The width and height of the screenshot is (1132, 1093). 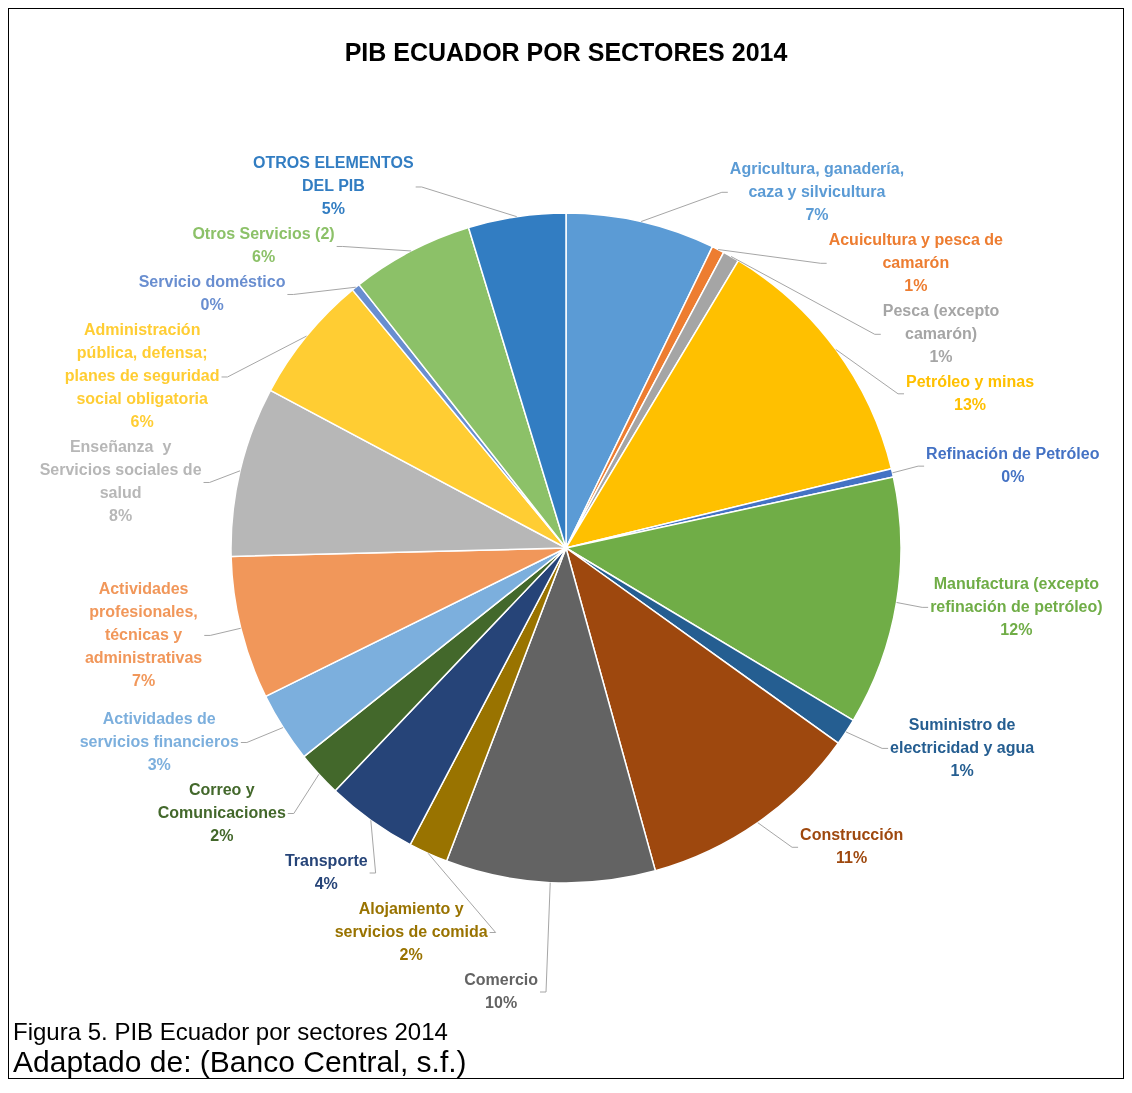 What do you see at coordinates (120, 470) in the screenshot?
I see `slice-label: Enseñanza y Servicios sociales de salud` at bounding box center [120, 470].